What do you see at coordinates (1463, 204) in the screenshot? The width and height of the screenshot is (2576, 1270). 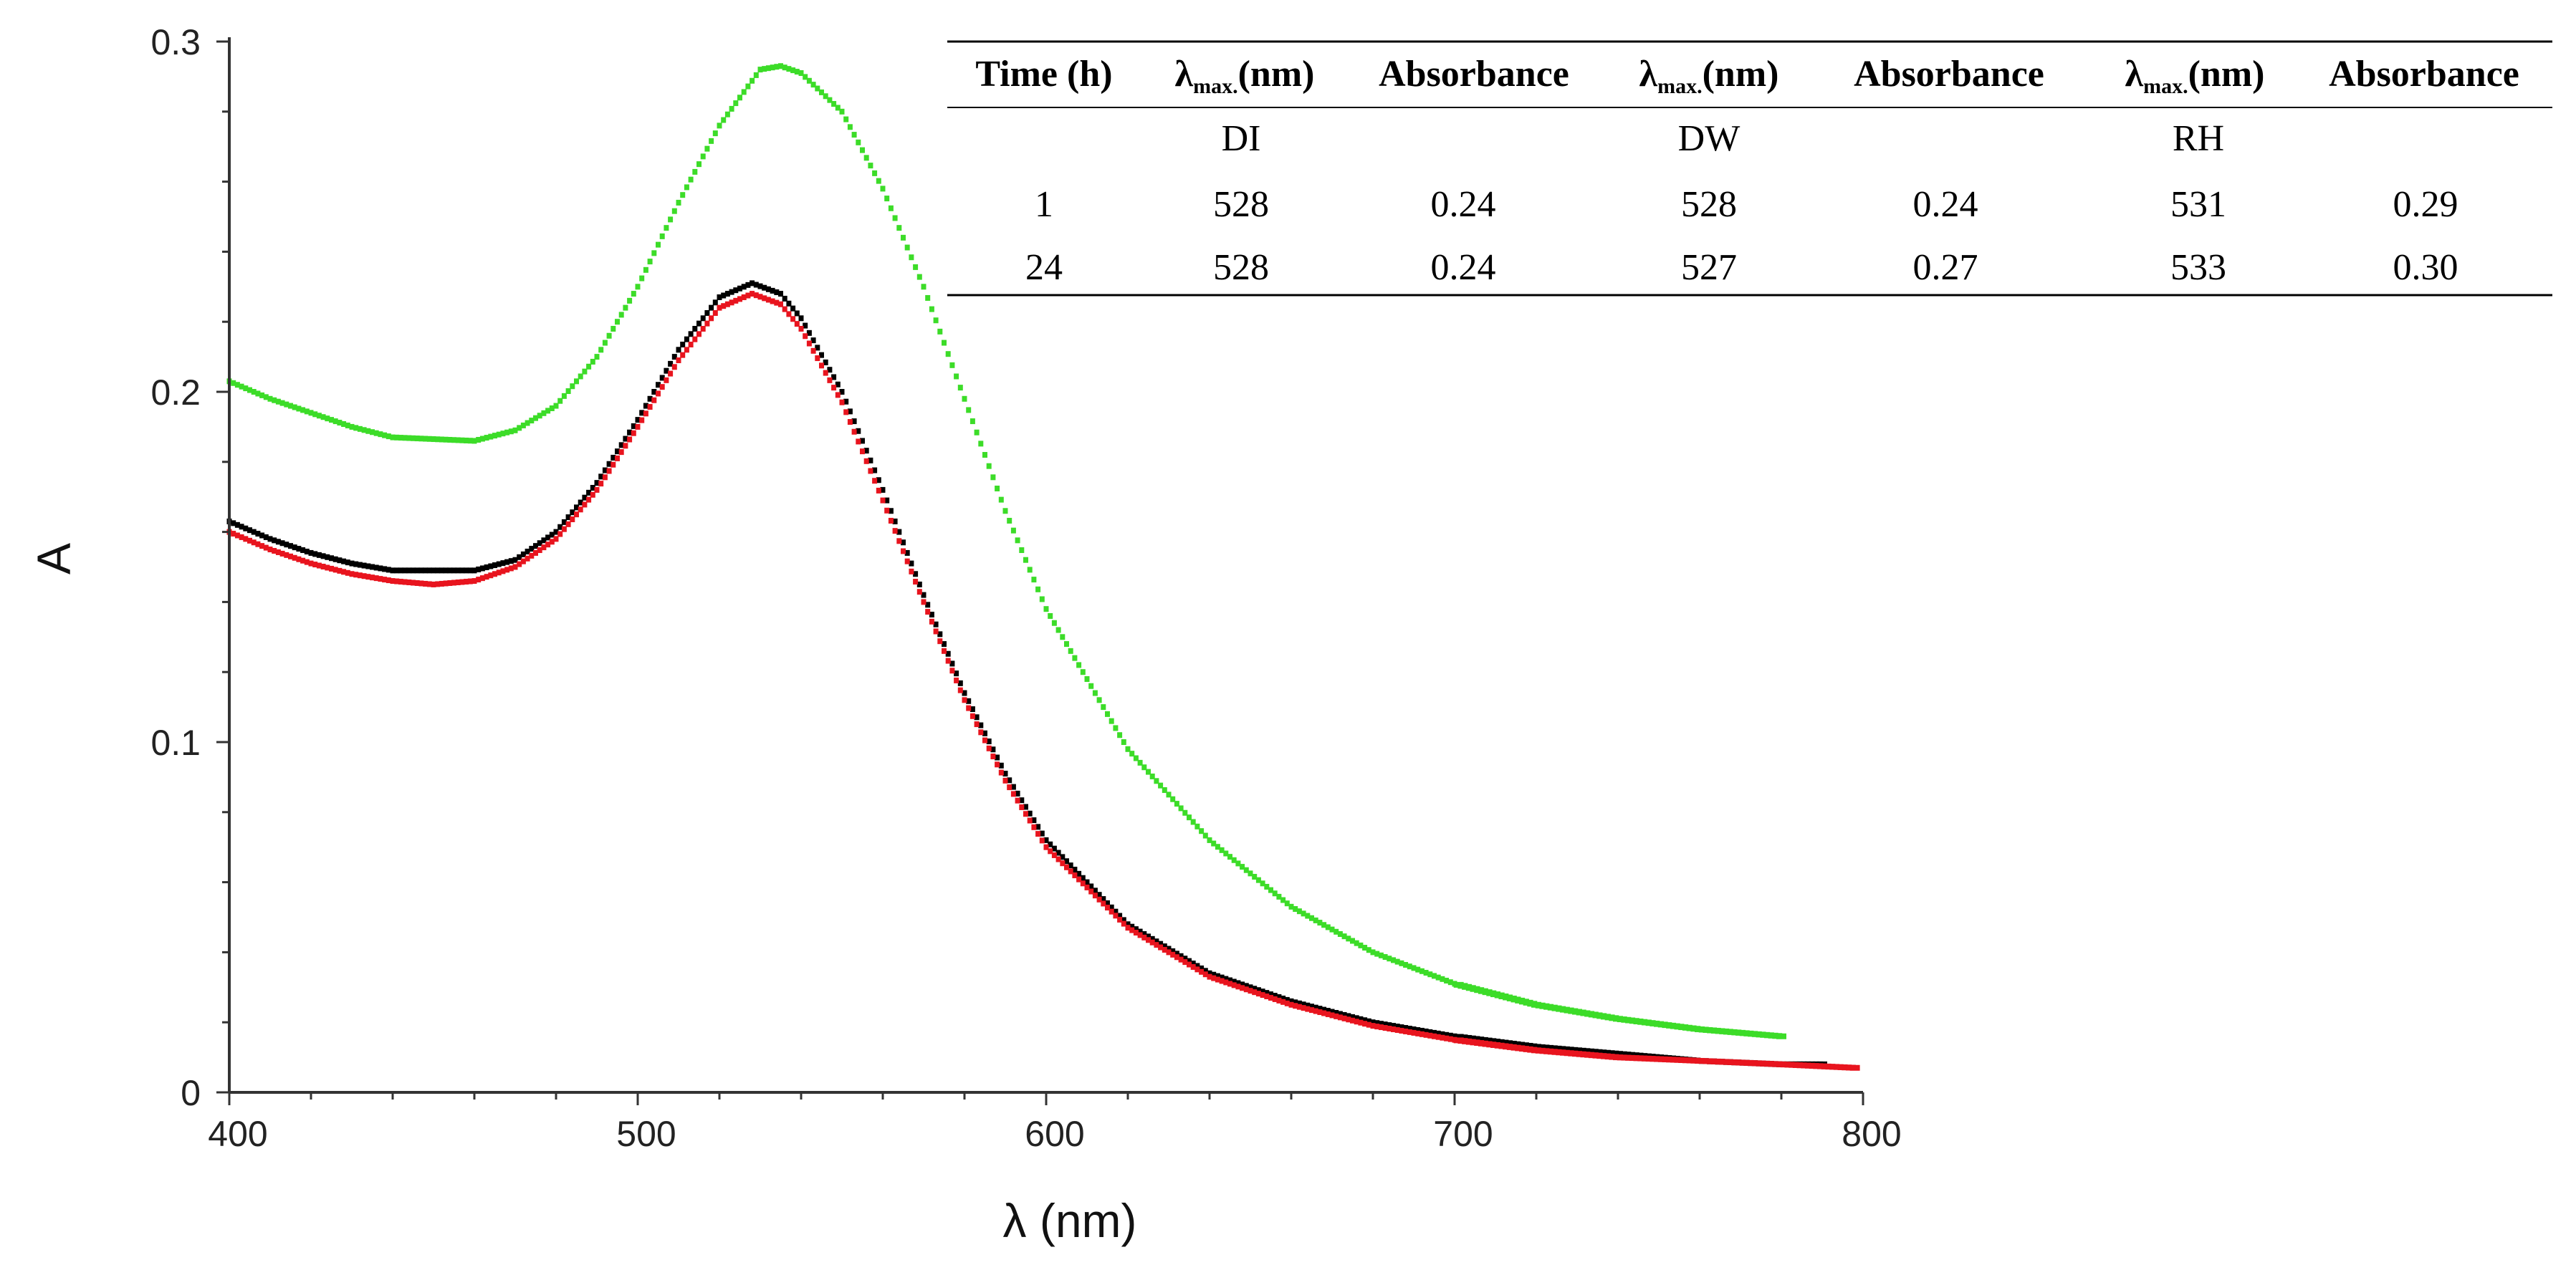 I see `table-cell: 0.24` at bounding box center [1463, 204].